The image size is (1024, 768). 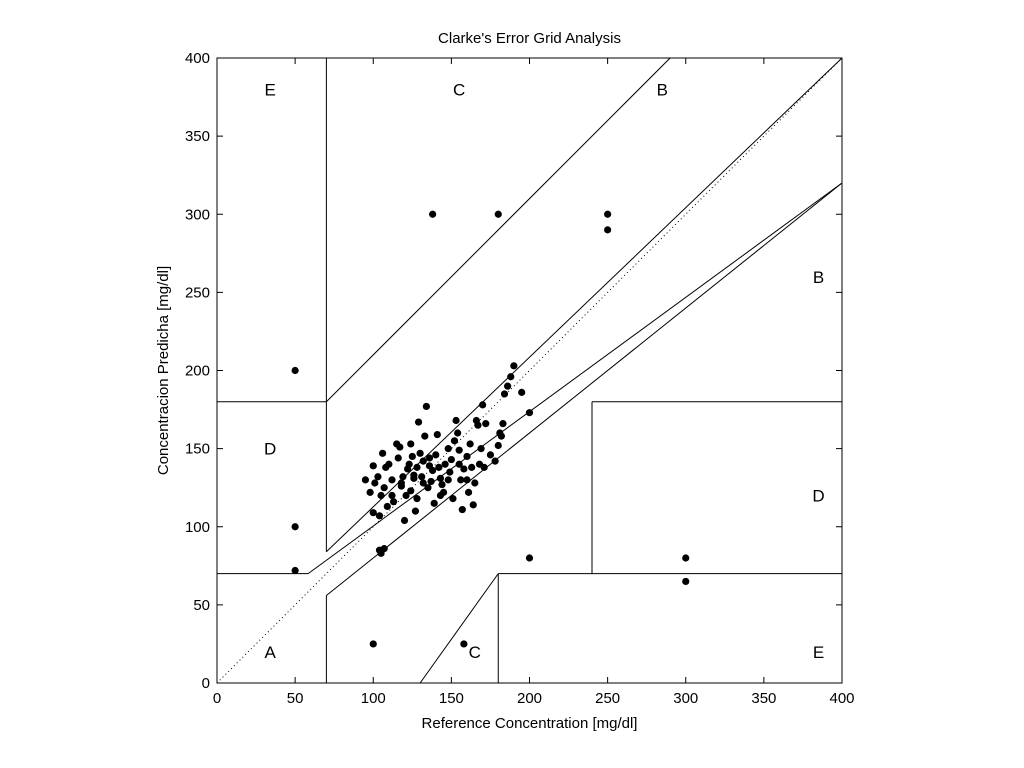 What do you see at coordinates (841, 698) in the screenshot?
I see `x-tick-label: 400` at bounding box center [841, 698].